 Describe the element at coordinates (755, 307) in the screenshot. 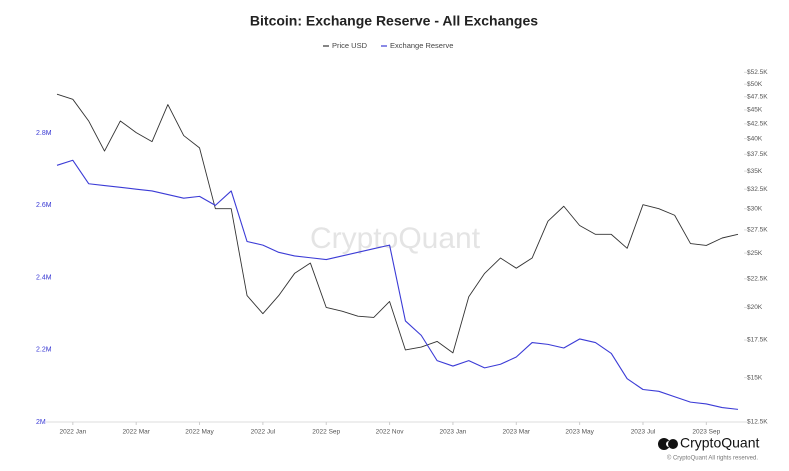

I see `y2-tick-label: $20K` at that location.